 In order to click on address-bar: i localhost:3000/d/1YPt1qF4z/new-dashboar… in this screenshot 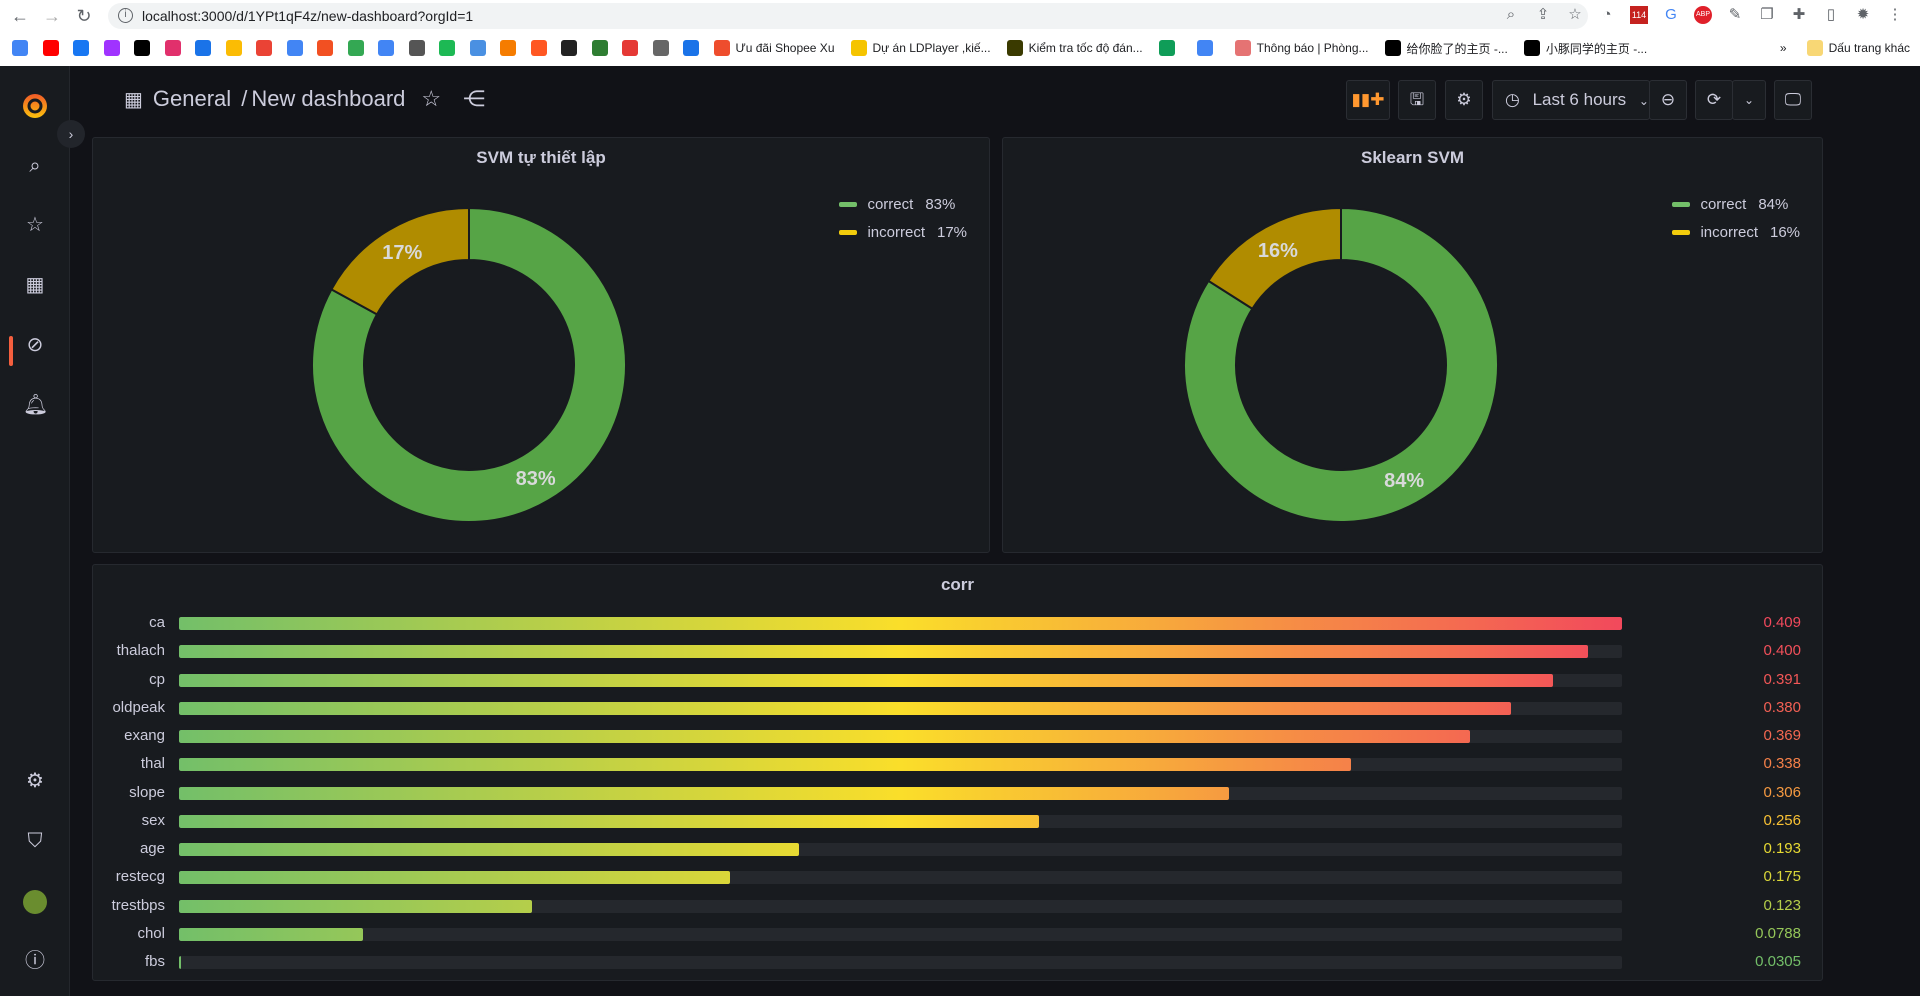, I will do `click(848, 16)`.